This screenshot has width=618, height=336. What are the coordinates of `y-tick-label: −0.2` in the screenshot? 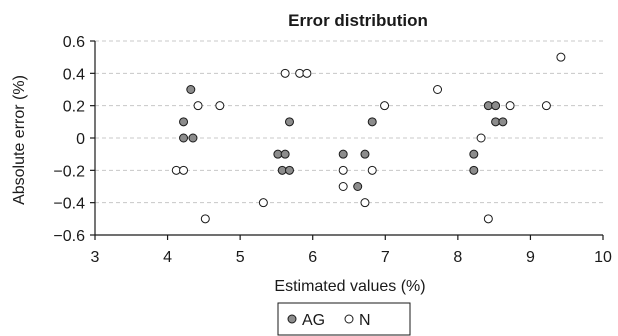 It's located at (69, 171).